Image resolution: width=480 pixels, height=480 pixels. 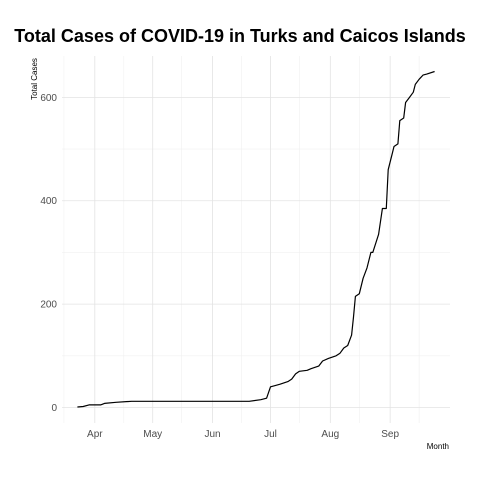 What do you see at coordinates (152, 434) in the screenshot?
I see `x-tick-label: May` at bounding box center [152, 434].